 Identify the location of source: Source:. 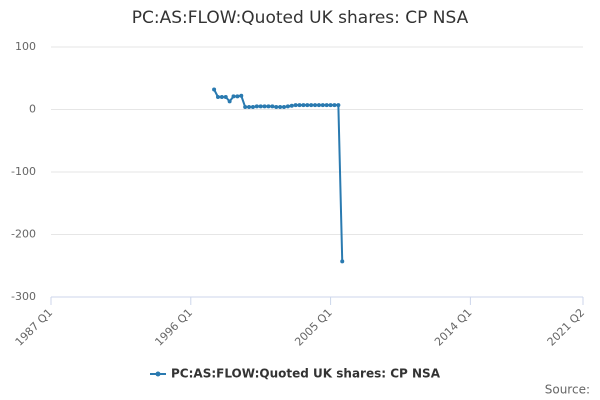
(567, 390).